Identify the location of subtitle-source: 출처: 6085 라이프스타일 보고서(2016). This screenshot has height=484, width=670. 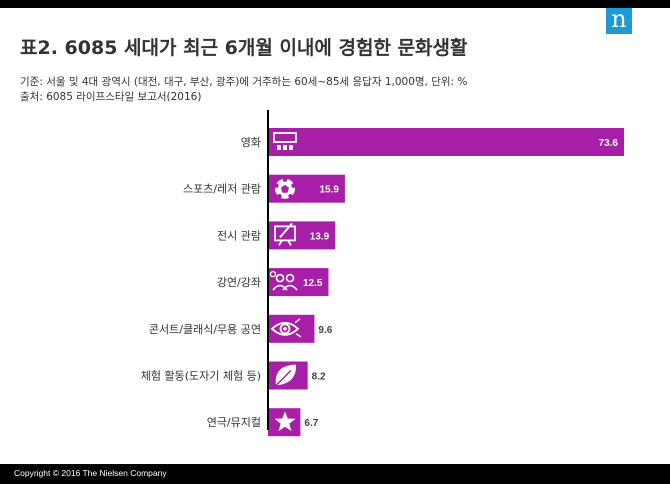
(111, 97).